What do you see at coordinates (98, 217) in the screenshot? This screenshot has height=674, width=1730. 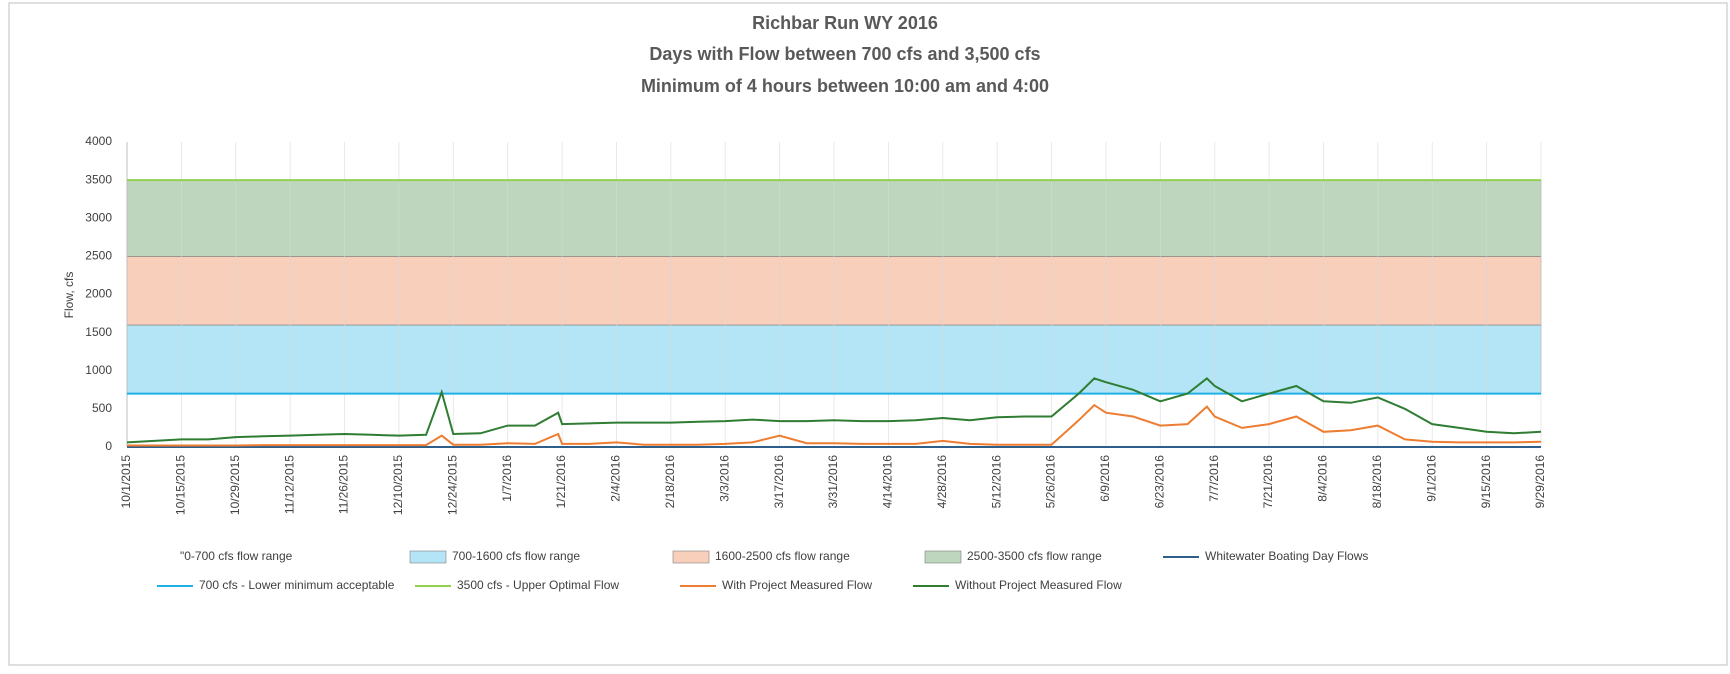 I see `y-tick-label: 3000` at bounding box center [98, 217].